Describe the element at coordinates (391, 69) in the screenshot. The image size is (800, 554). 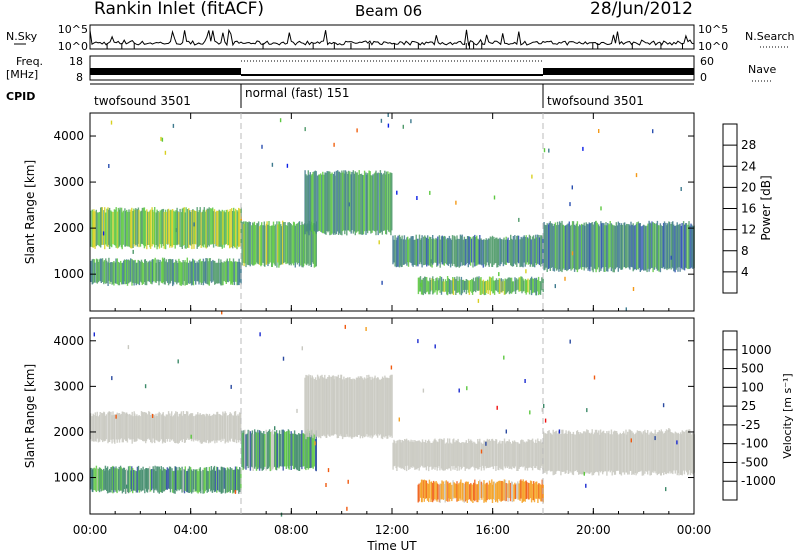
I see `freq-strip: Freq. [MHz] 18 8 60 0 Nave` at that location.